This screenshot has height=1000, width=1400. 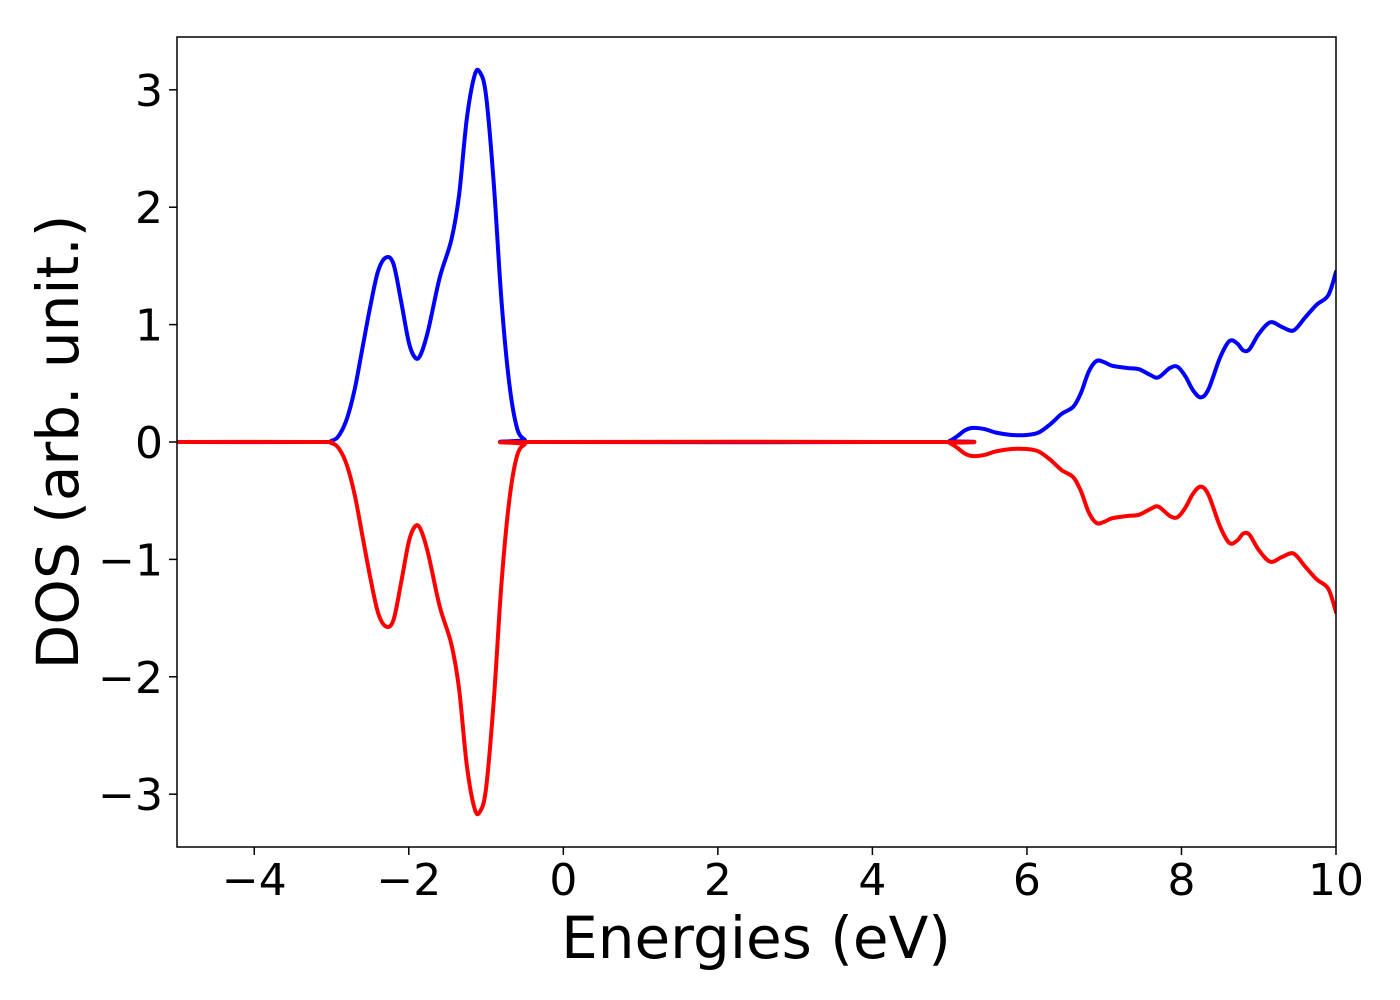 I want to click on x-tick-label: 6, so click(x=1027, y=880).